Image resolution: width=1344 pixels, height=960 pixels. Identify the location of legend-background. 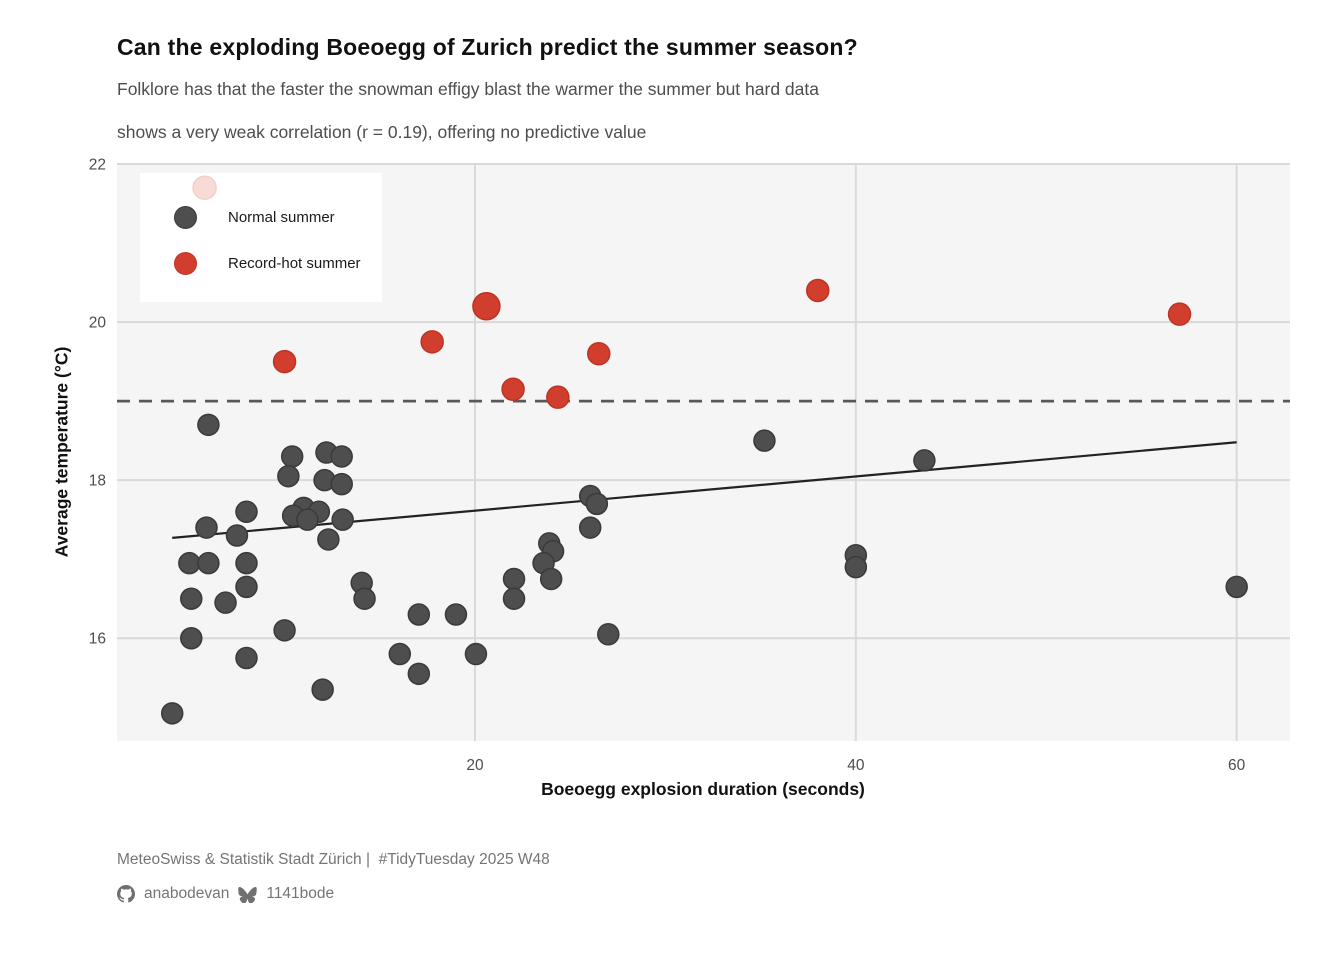
(261, 237).